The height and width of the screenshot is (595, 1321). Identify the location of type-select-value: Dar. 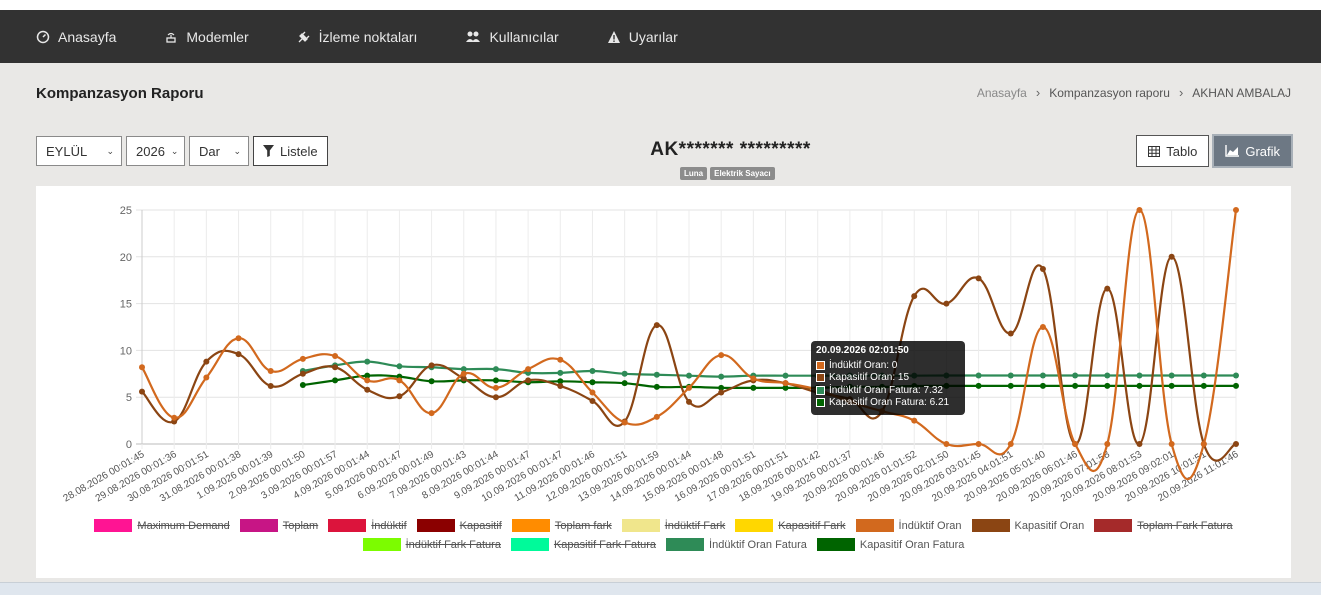
(209, 151).